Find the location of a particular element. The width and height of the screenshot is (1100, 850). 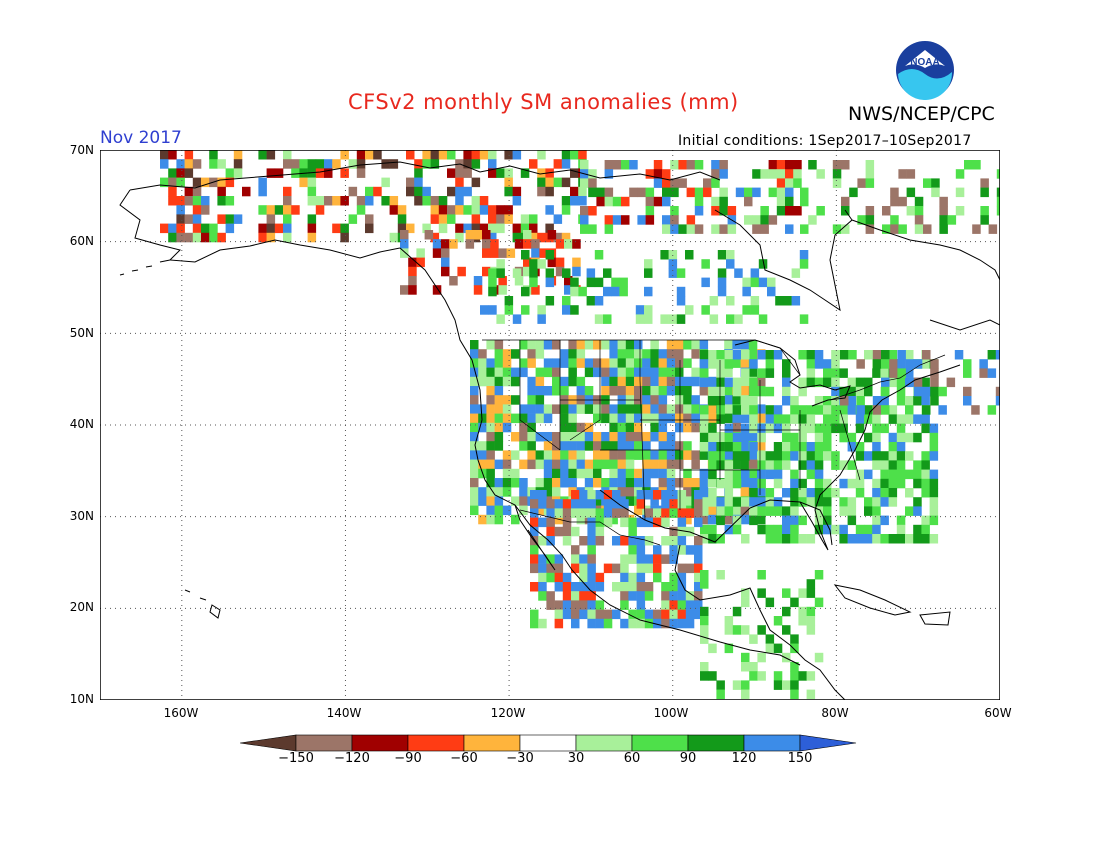

mexico-gulf-coast is located at coordinates (732, 595).